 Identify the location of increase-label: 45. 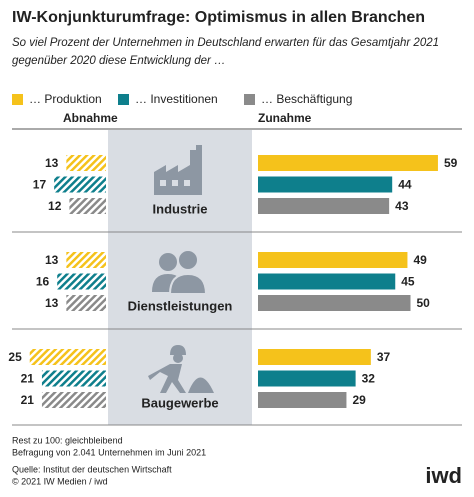
(408, 282).